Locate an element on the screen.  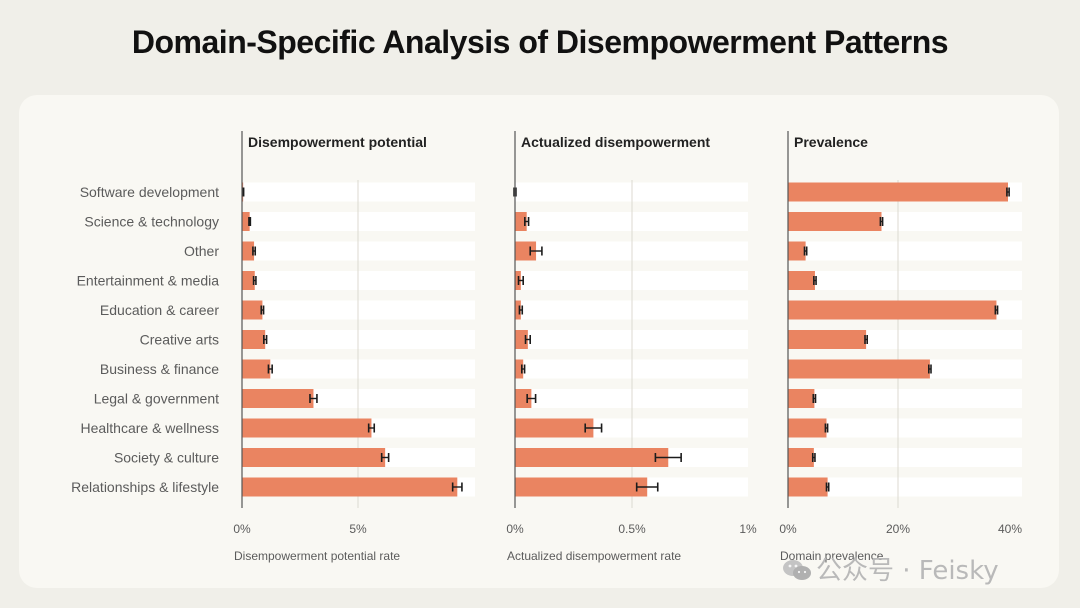
category-label: Science & technology is located at coordinates (151, 222).